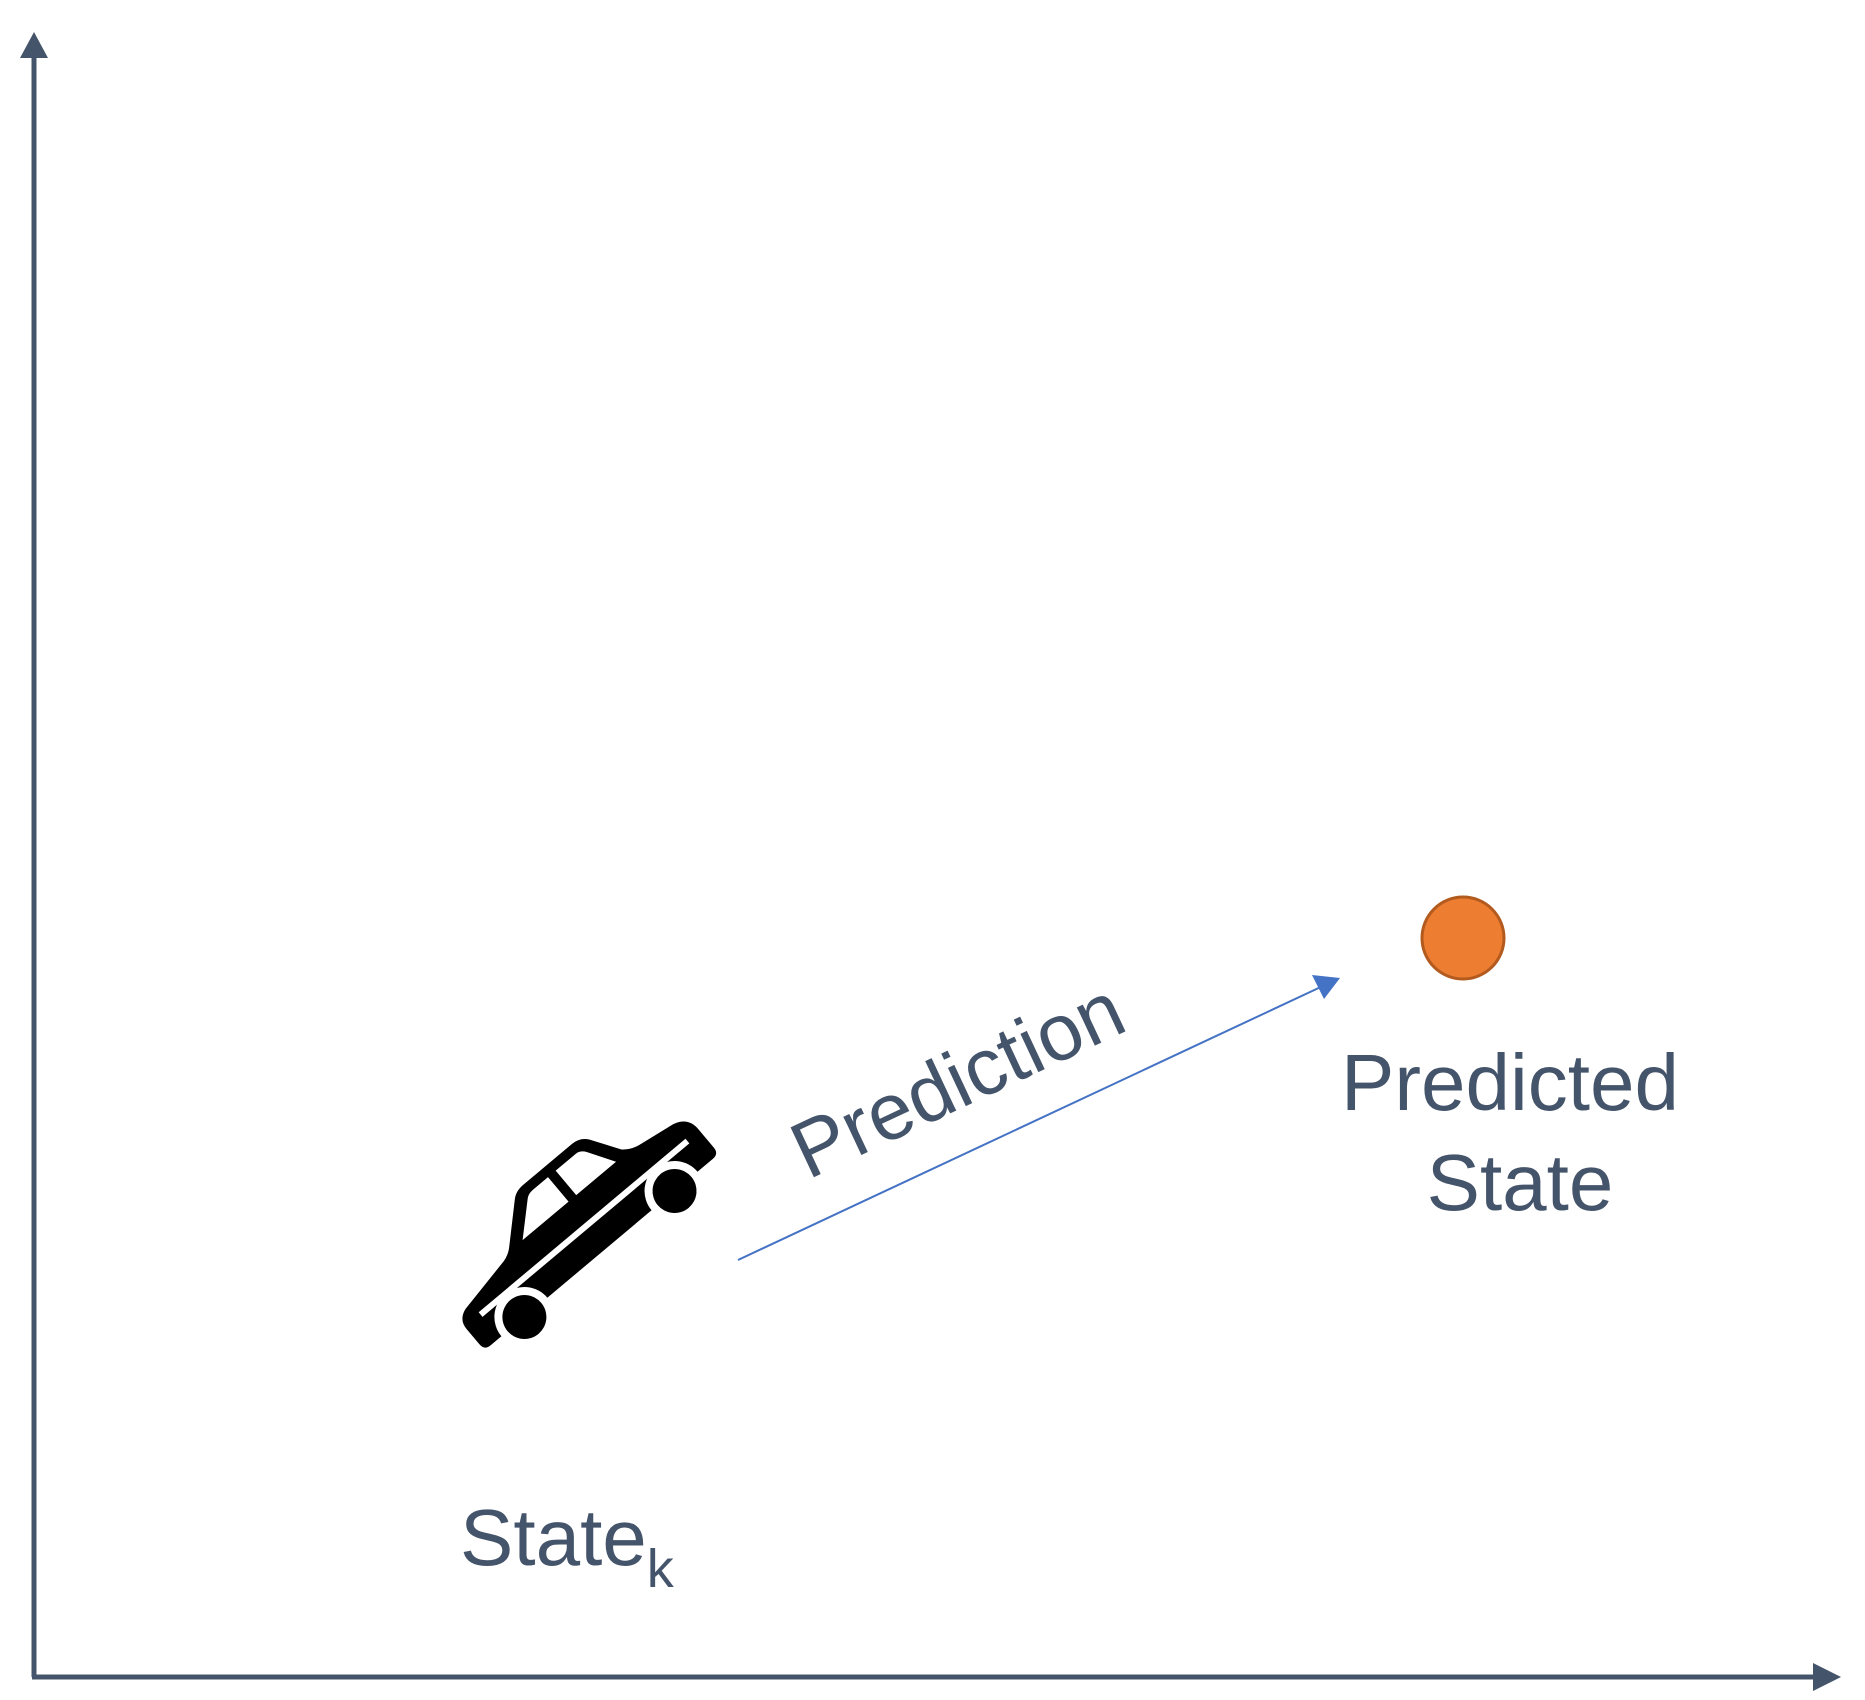 This screenshot has width=1865, height=1700. Describe the element at coordinates (661, 1569) in the screenshot. I see `current-state-label-subscript: k` at that location.